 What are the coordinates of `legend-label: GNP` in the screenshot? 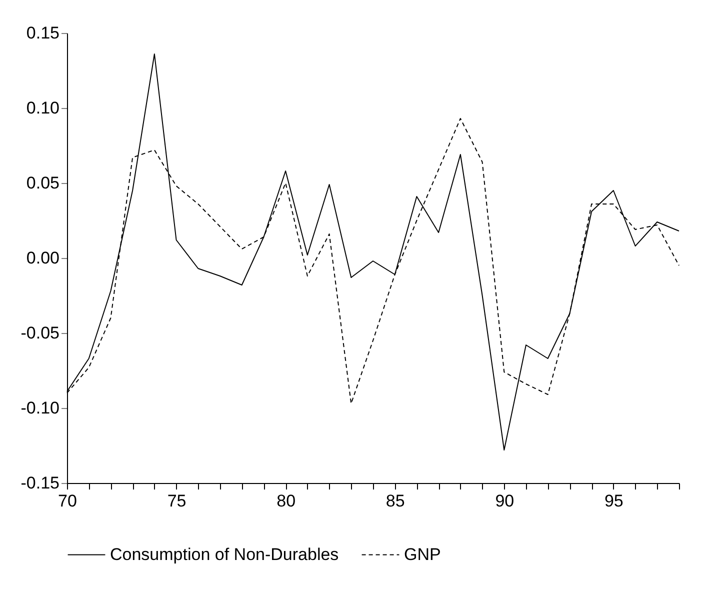 It's located at (422, 554).